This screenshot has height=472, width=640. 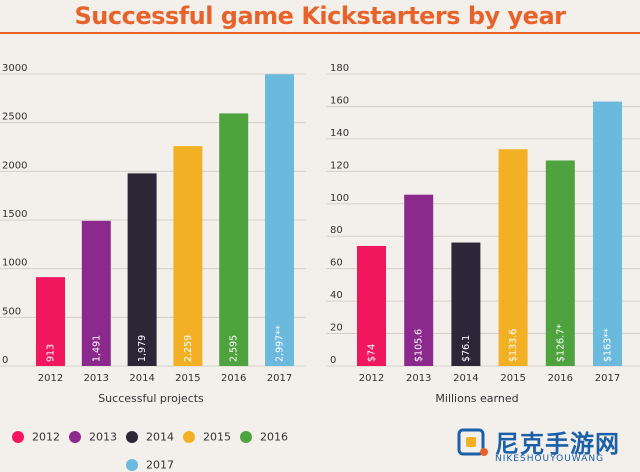 I want to click on legend-label: 2016, so click(x=274, y=437).